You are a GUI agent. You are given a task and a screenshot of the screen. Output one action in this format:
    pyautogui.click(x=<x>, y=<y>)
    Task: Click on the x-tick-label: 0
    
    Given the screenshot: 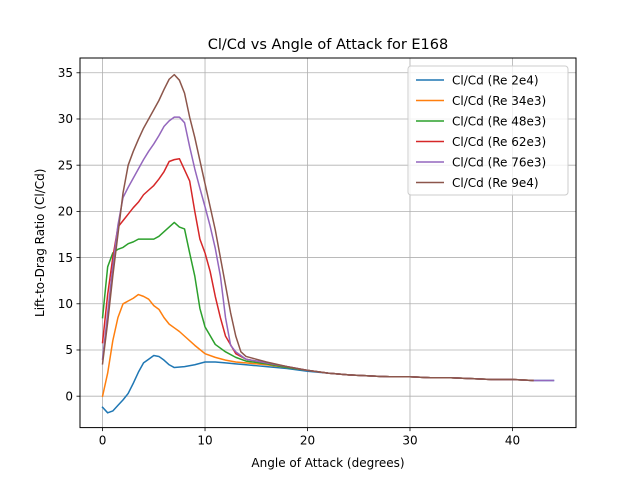 What is the action you would take?
    pyautogui.click(x=103, y=441)
    